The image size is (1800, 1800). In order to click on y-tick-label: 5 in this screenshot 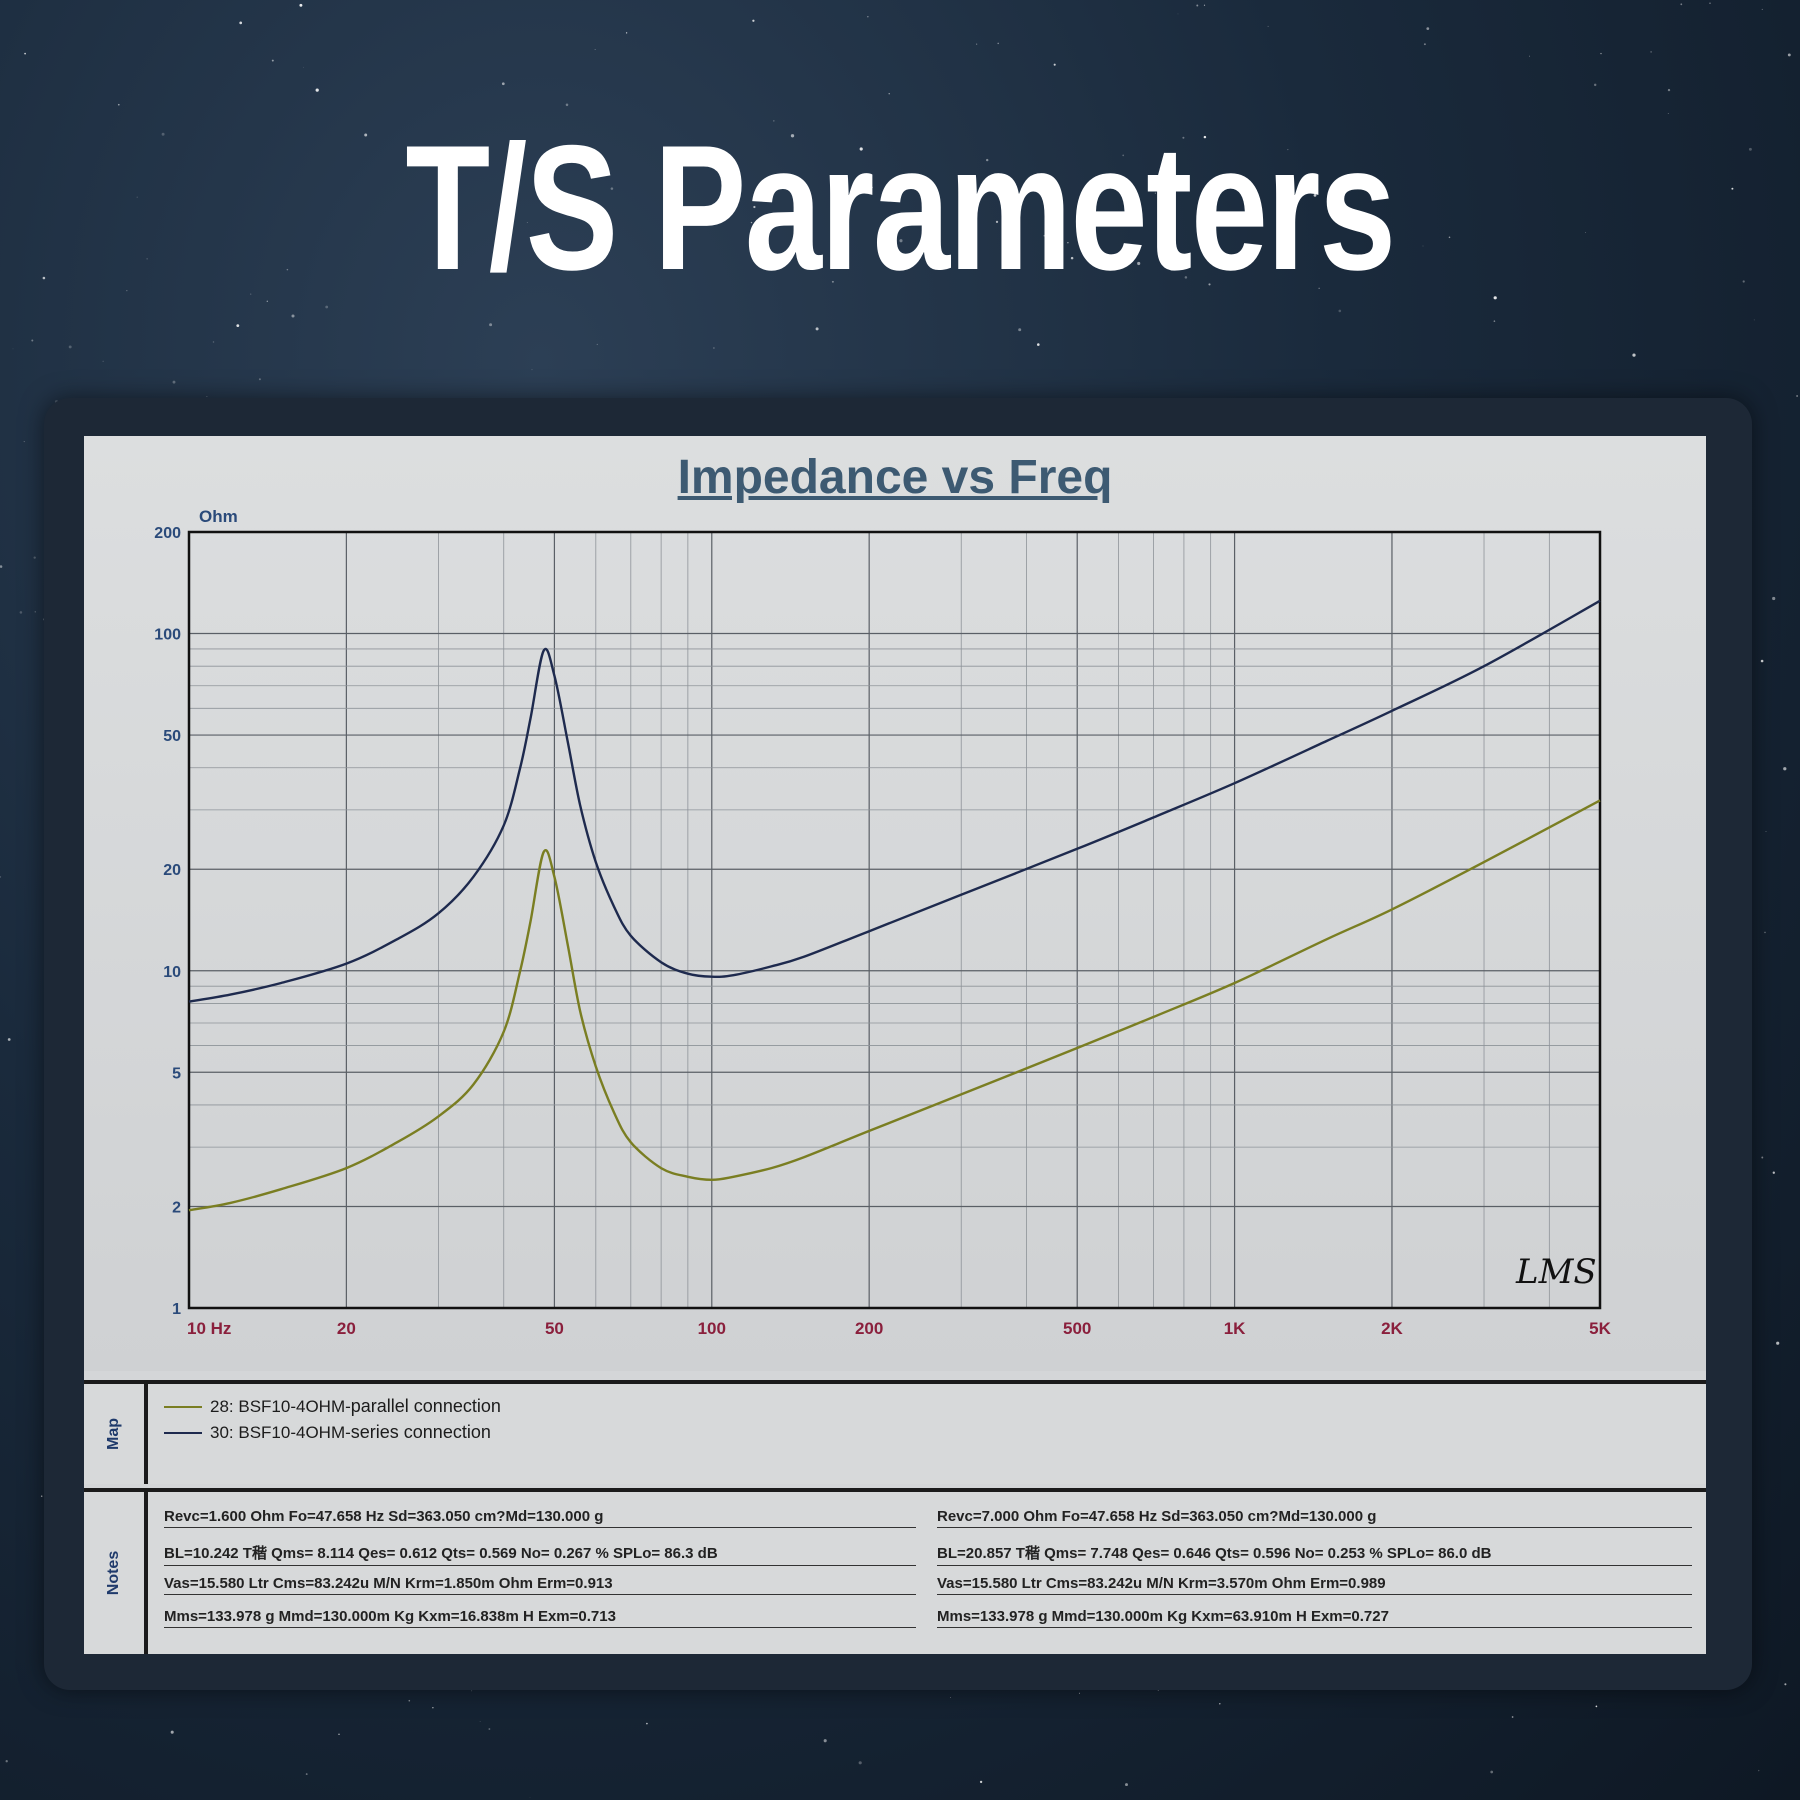, I will do `click(176, 1073)`.